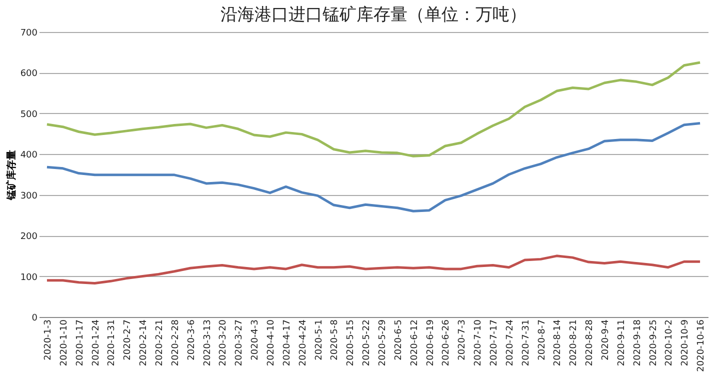  Describe the element at coordinates (255, 340) in the screenshot. I see `x-tick-label: 2020-4-3` at that location.